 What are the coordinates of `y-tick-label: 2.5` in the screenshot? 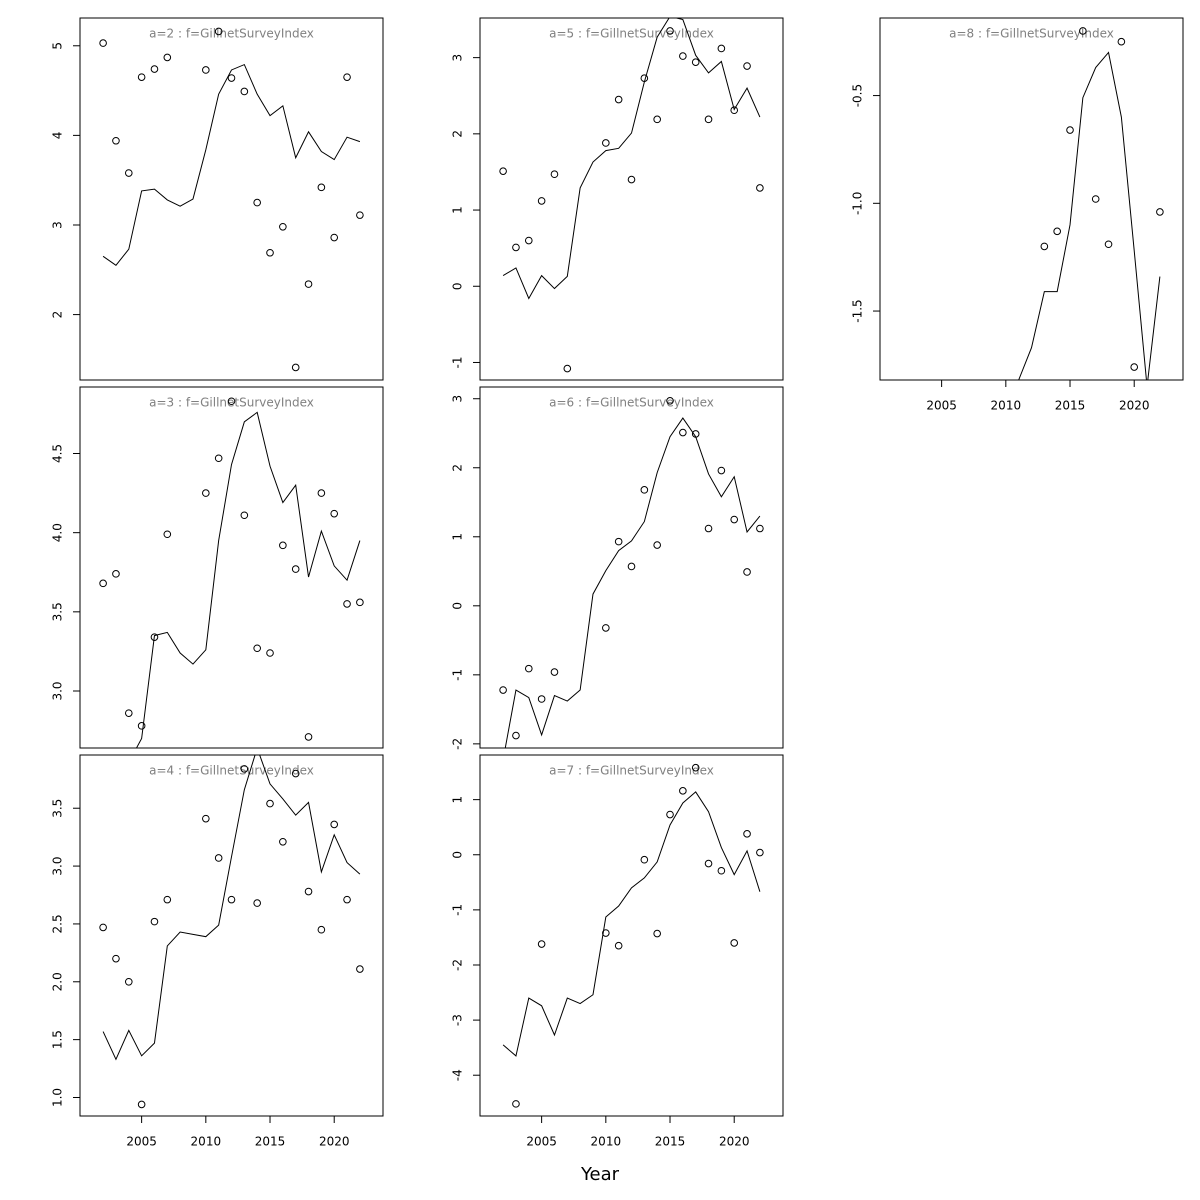 It's located at (58, 923).